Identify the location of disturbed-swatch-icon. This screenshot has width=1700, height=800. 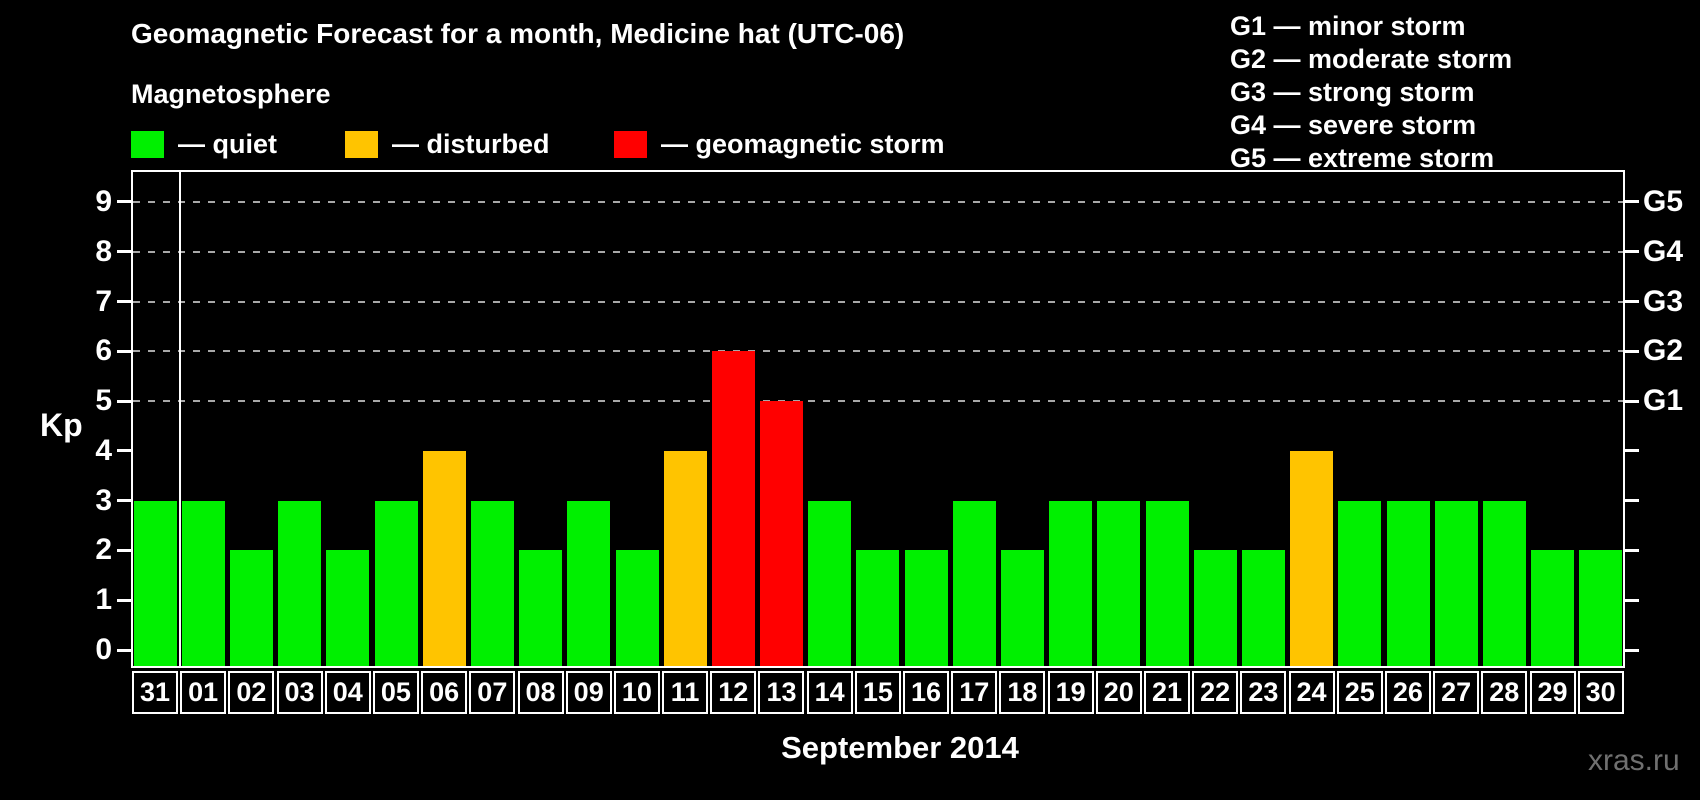
(361, 144).